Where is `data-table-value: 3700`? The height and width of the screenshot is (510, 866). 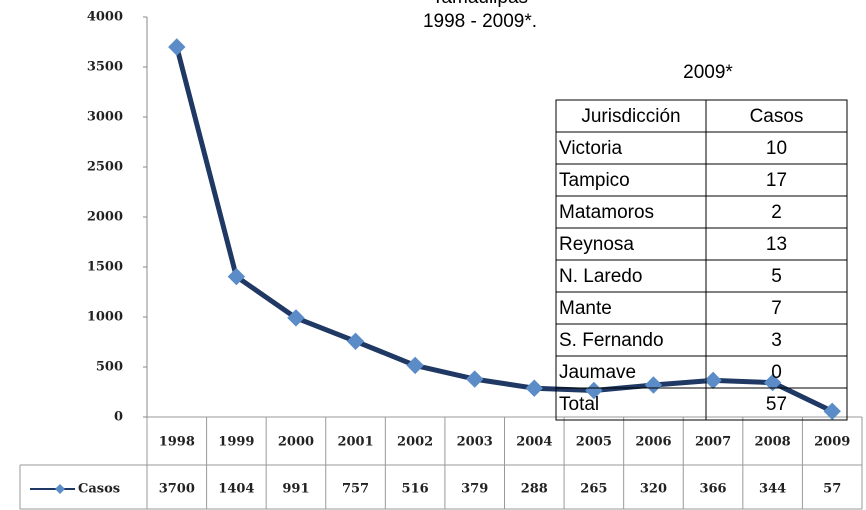 data-table-value: 3700 is located at coordinates (177, 489).